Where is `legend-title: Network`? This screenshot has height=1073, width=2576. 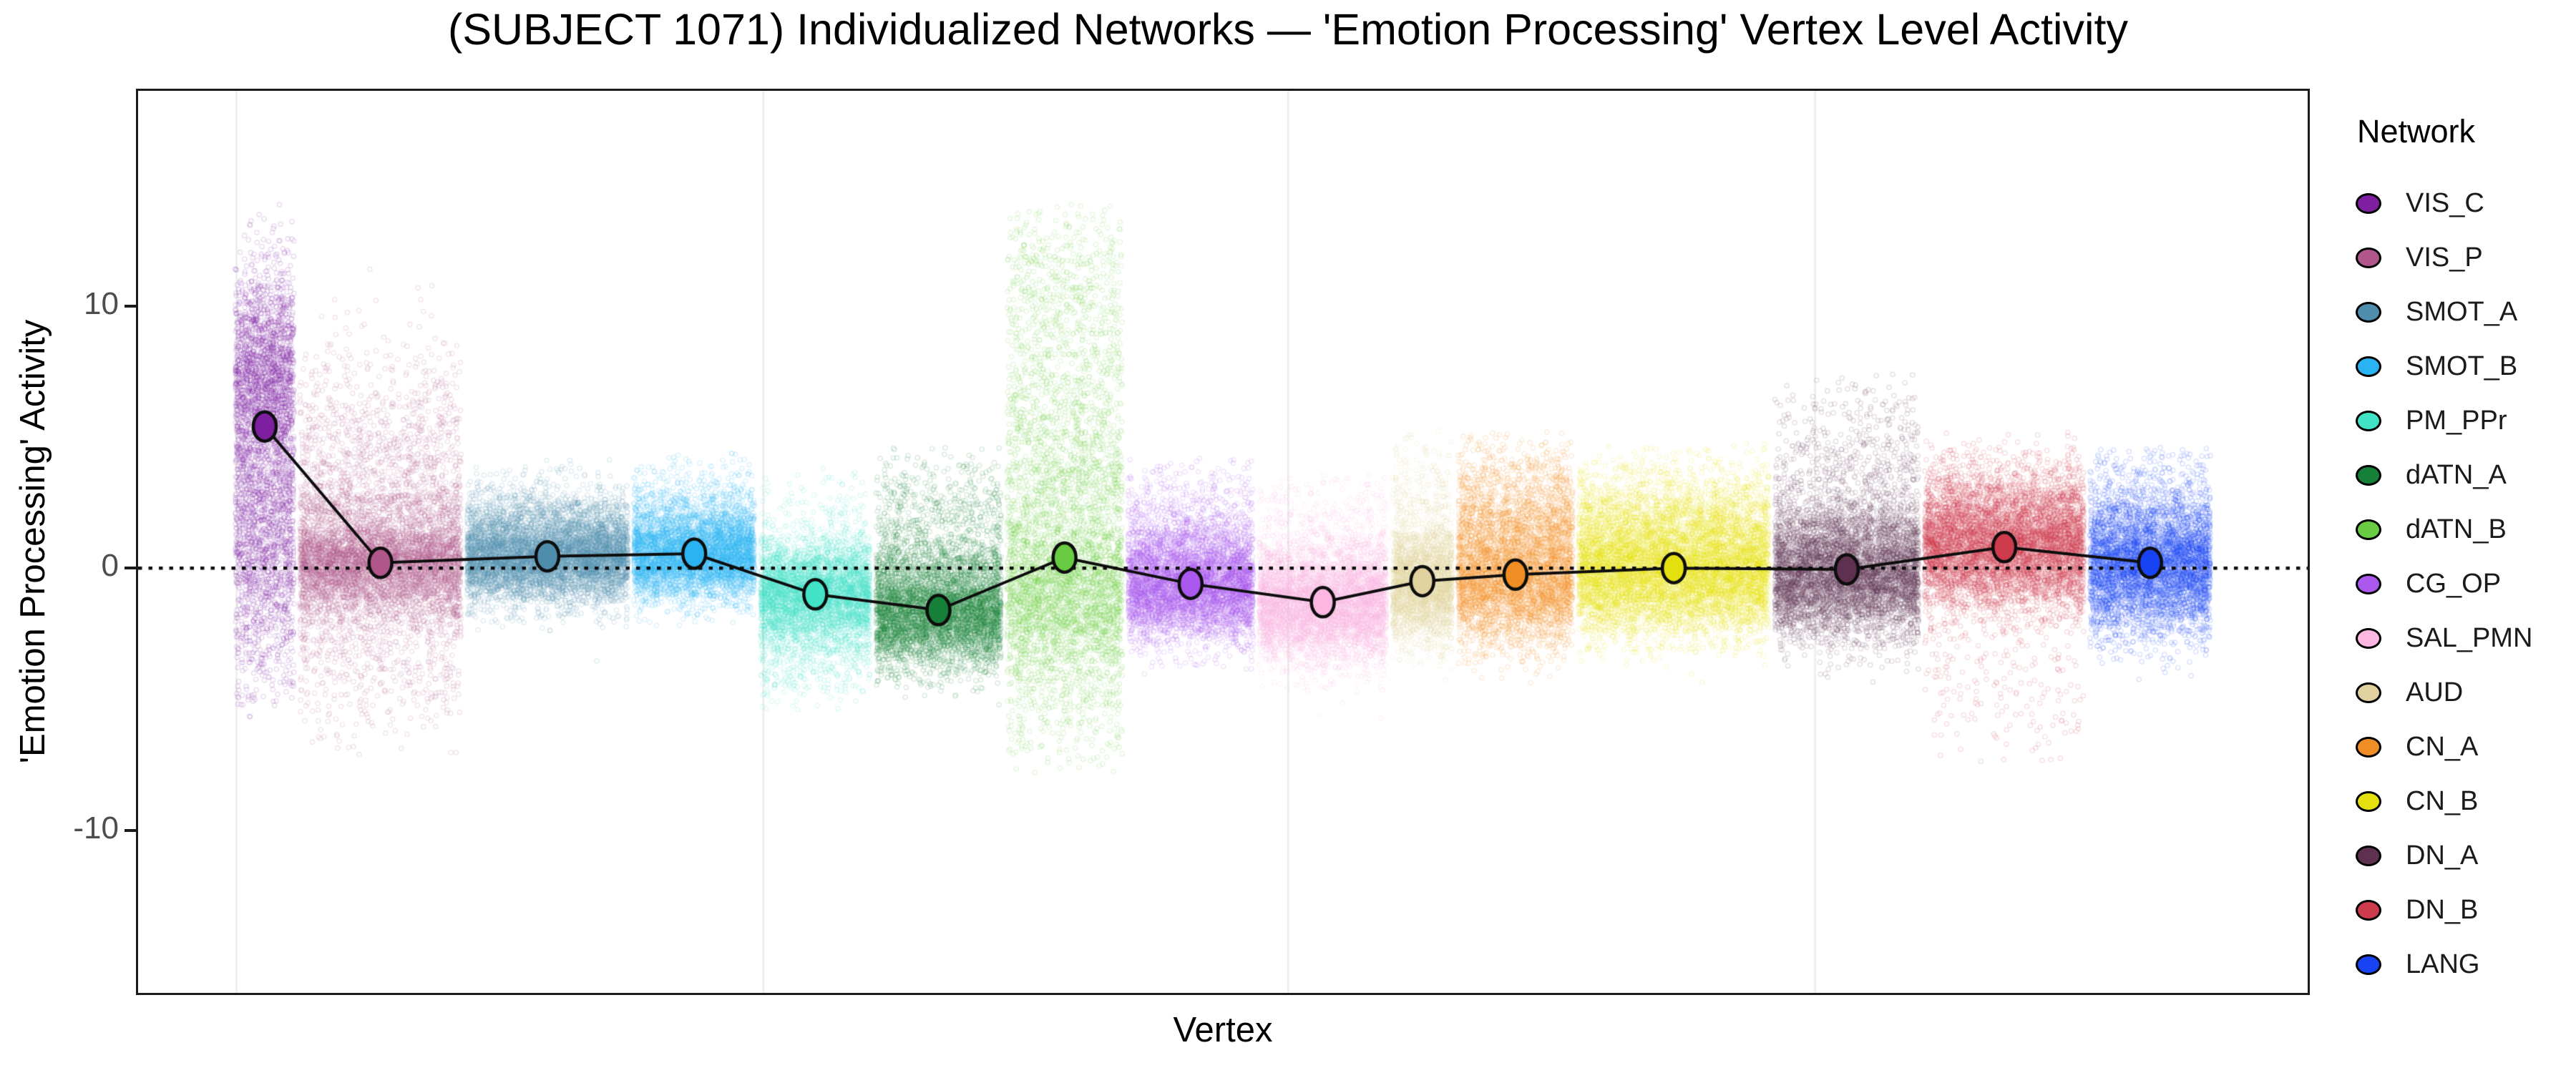 legend-title: Network is located at coordinates (2416, 131).